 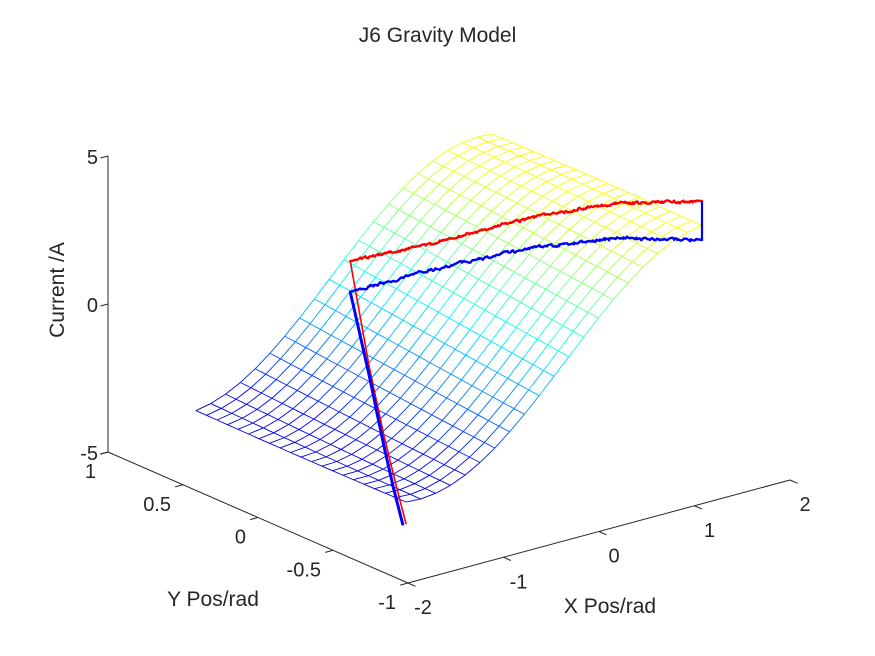 I want to click on tick-label: -5, so click(x=89, y=454).